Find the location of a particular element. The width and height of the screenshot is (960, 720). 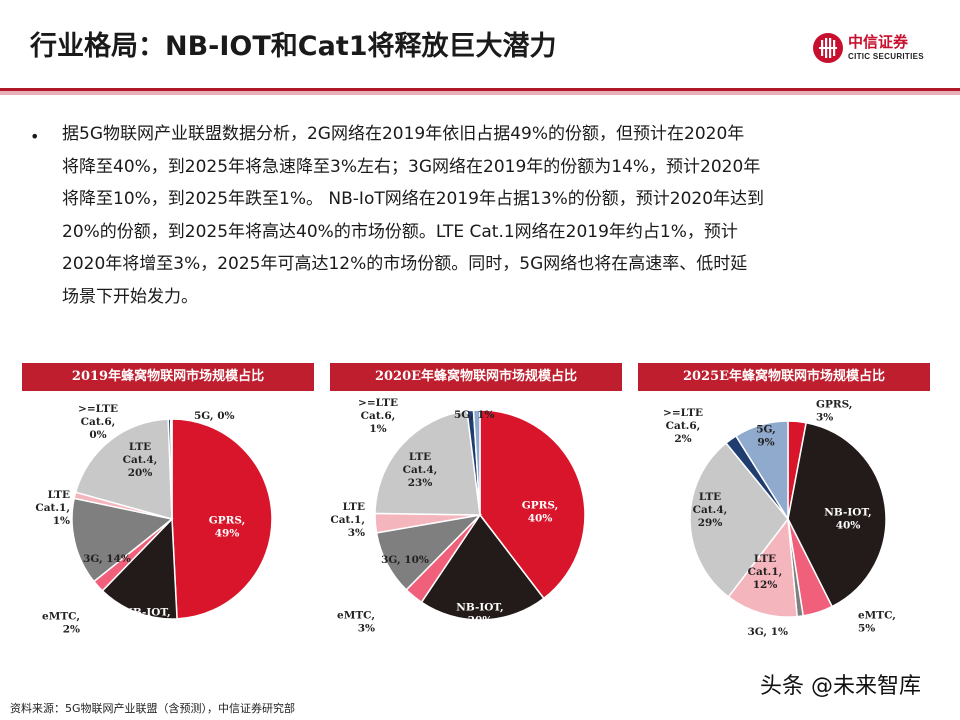

data-label: 5G, 0% is located at coordinates (214, 416).